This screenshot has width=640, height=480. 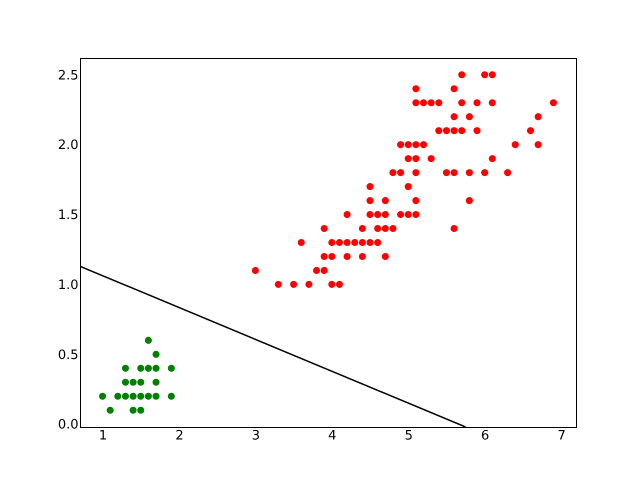 What do you see at coordinates (485, 436) in the screenshot?
I see `x-tick-label: 6` at bounding box center [485, 436].